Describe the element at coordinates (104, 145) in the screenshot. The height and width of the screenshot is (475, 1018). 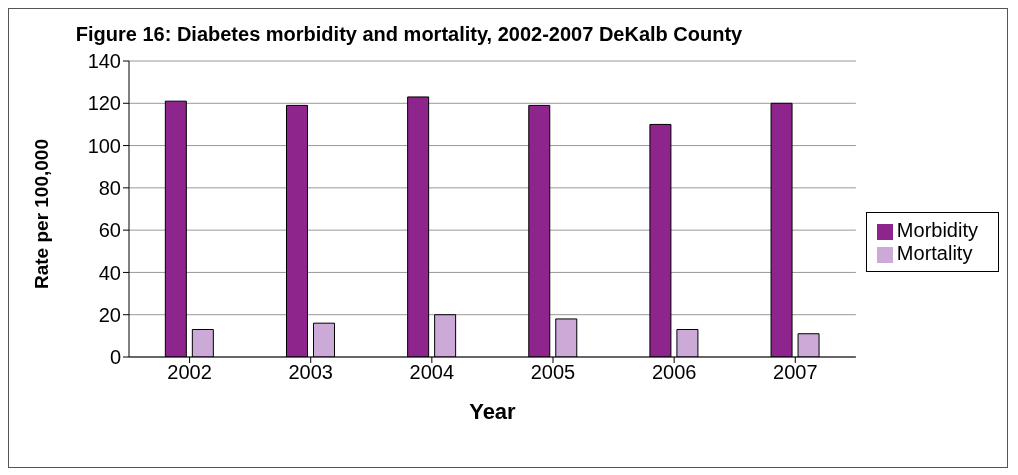
I see `y-tick-label: 100` at that location.